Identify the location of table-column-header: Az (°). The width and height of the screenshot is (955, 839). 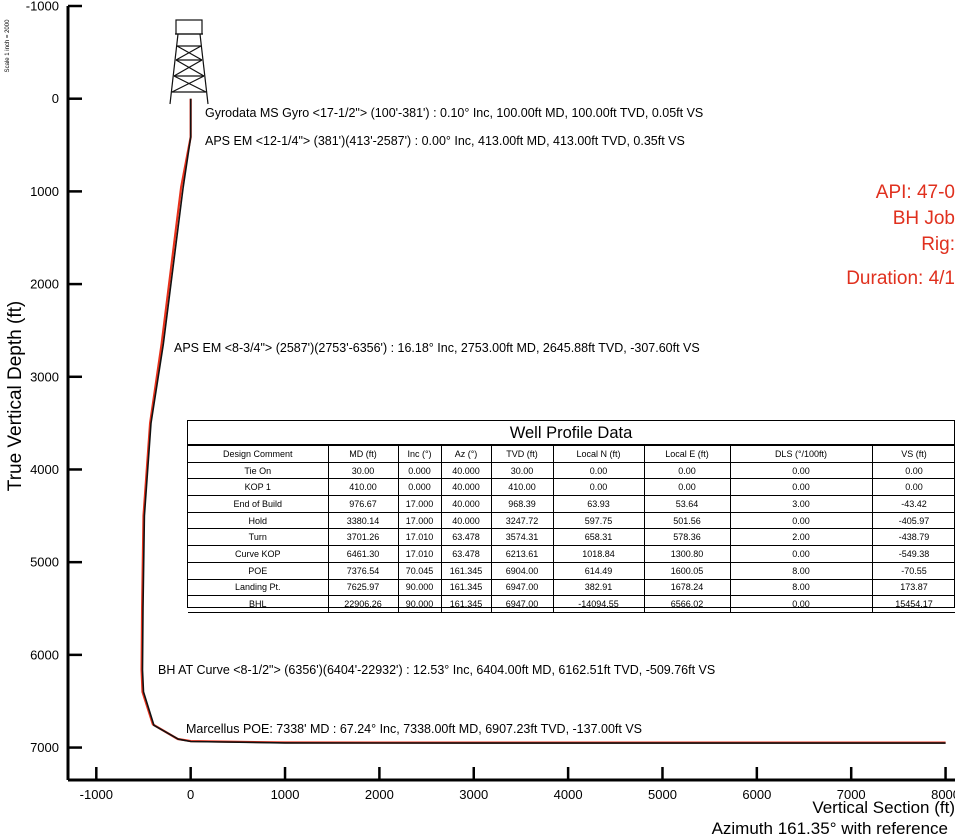
(466, 454).